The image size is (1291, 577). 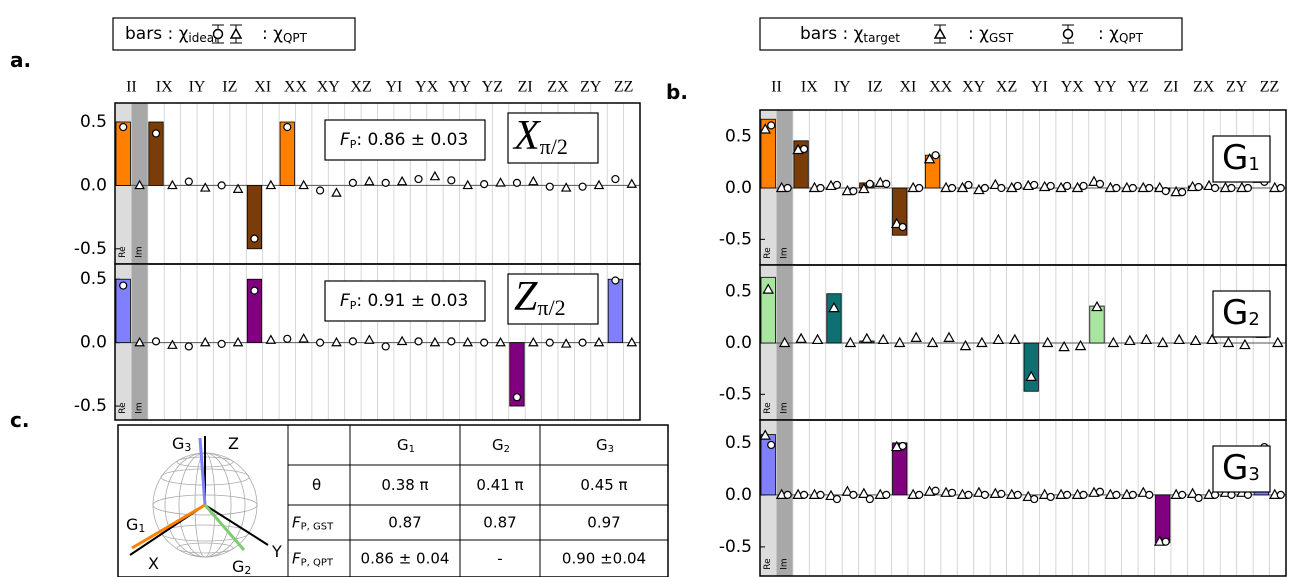 What do you see at coordinates (141, 528) in the screenshot?
I see `bloch-label-sub: 1` at bounding box center [141, 528].